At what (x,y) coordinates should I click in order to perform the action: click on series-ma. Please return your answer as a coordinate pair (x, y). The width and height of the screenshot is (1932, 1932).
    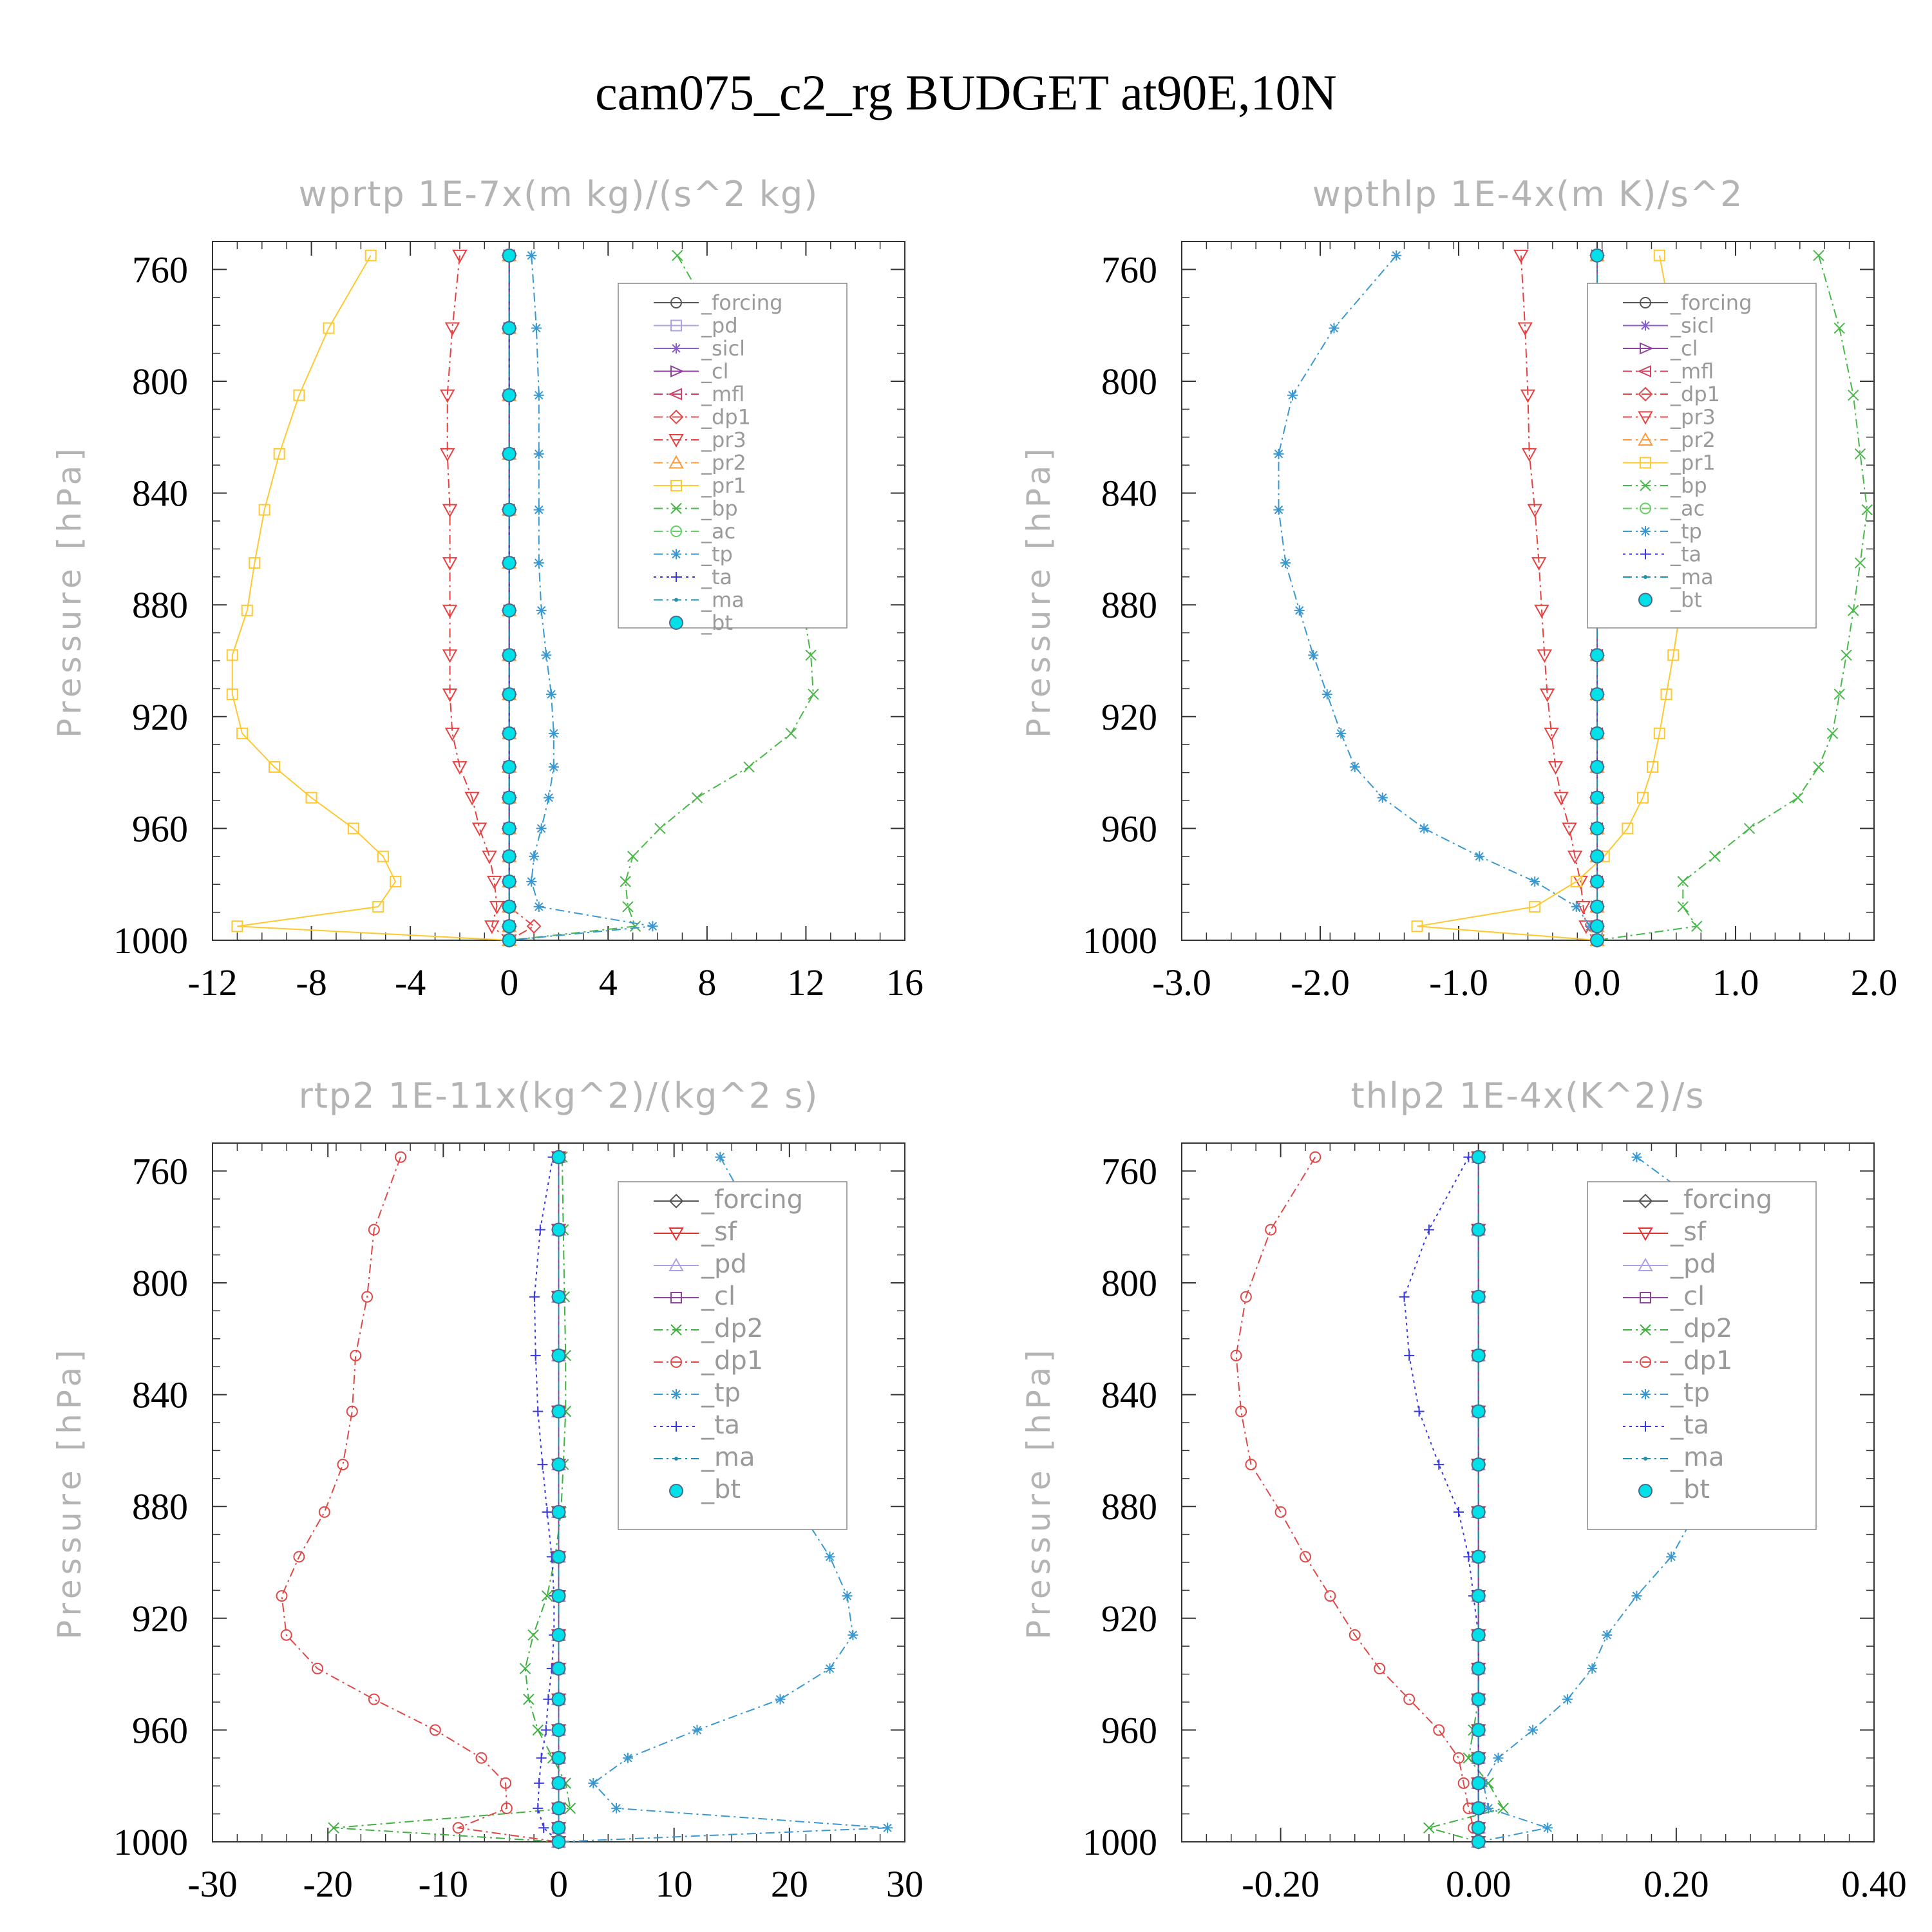
    Looking at the image, I should click on (558, 1500).